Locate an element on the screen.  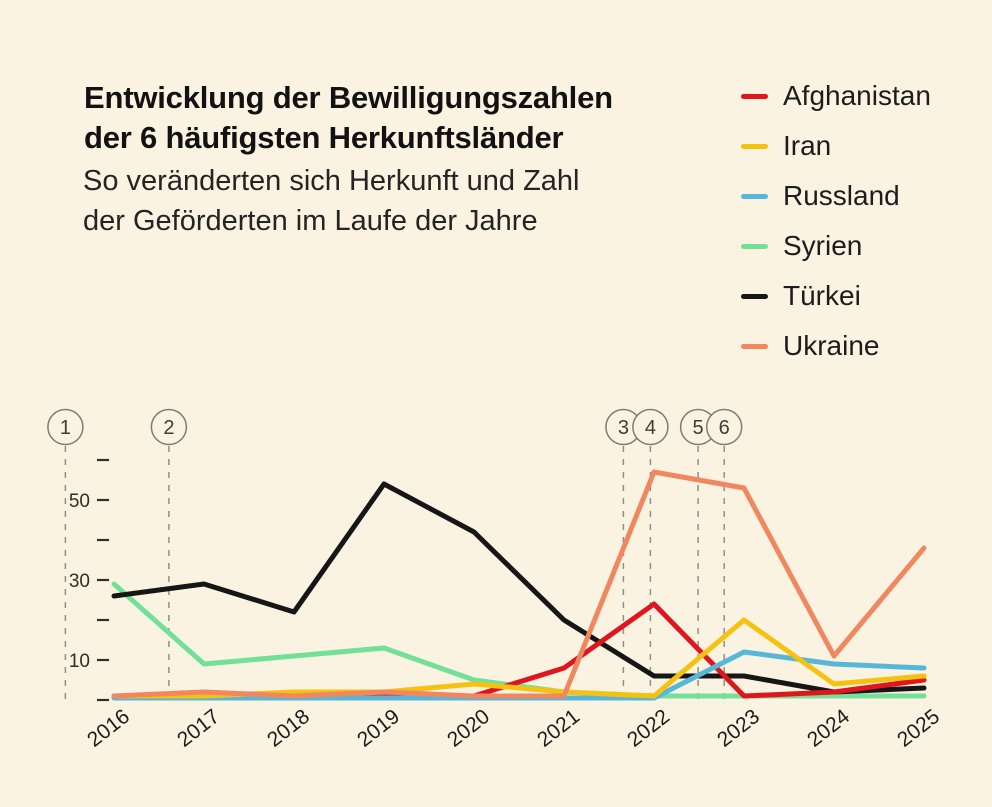
legend-label: Iran is located at coordinates (807, 145).